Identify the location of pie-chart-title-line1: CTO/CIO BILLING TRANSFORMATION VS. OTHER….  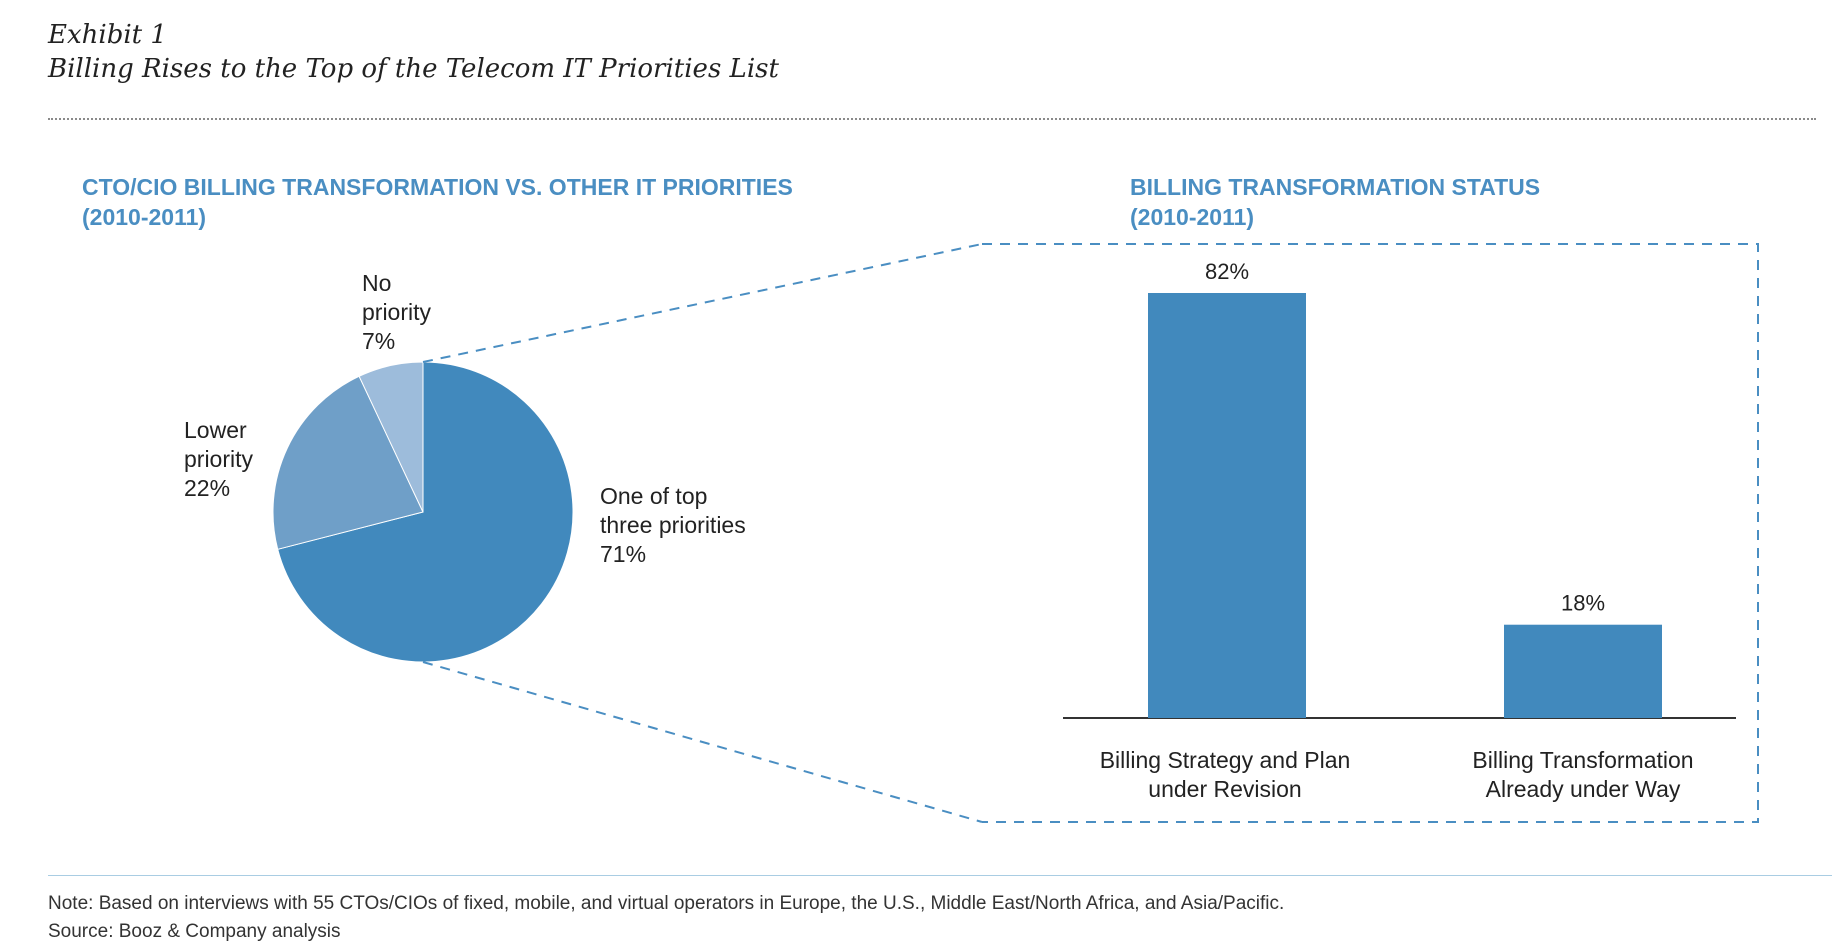
(437, 187).